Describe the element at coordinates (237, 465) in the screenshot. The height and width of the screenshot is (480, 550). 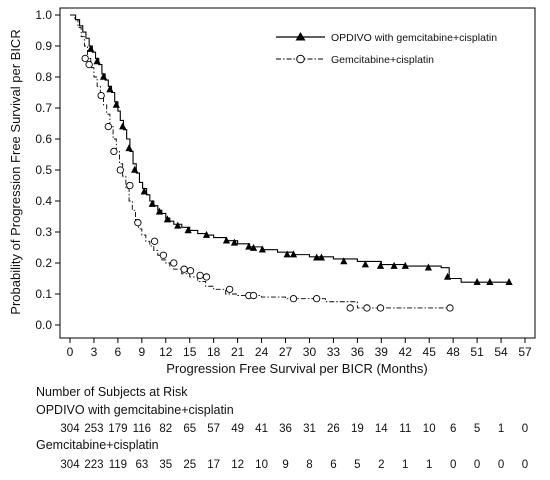
I see `risk-value: 12` at that location.